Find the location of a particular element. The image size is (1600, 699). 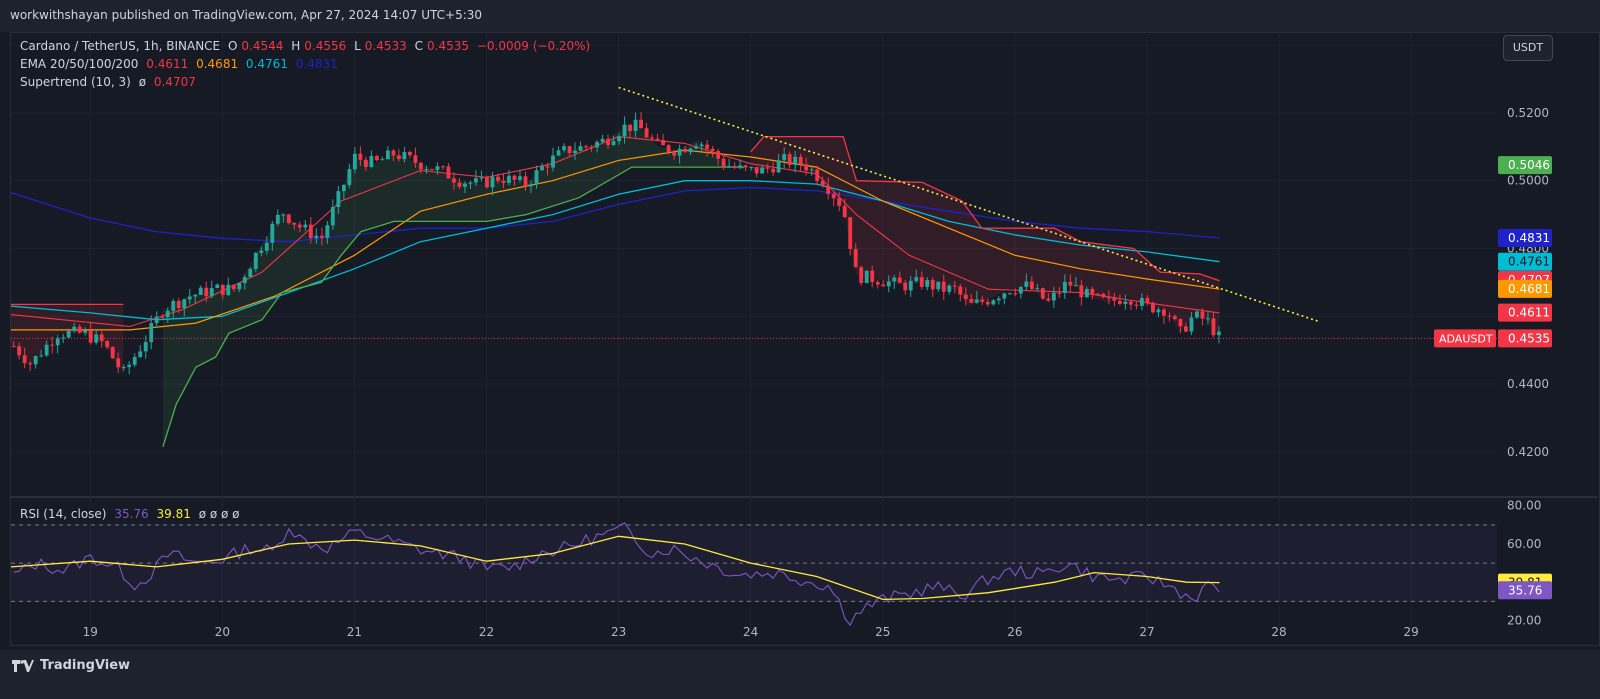

high-label: H is located at coordinates (296, 46).